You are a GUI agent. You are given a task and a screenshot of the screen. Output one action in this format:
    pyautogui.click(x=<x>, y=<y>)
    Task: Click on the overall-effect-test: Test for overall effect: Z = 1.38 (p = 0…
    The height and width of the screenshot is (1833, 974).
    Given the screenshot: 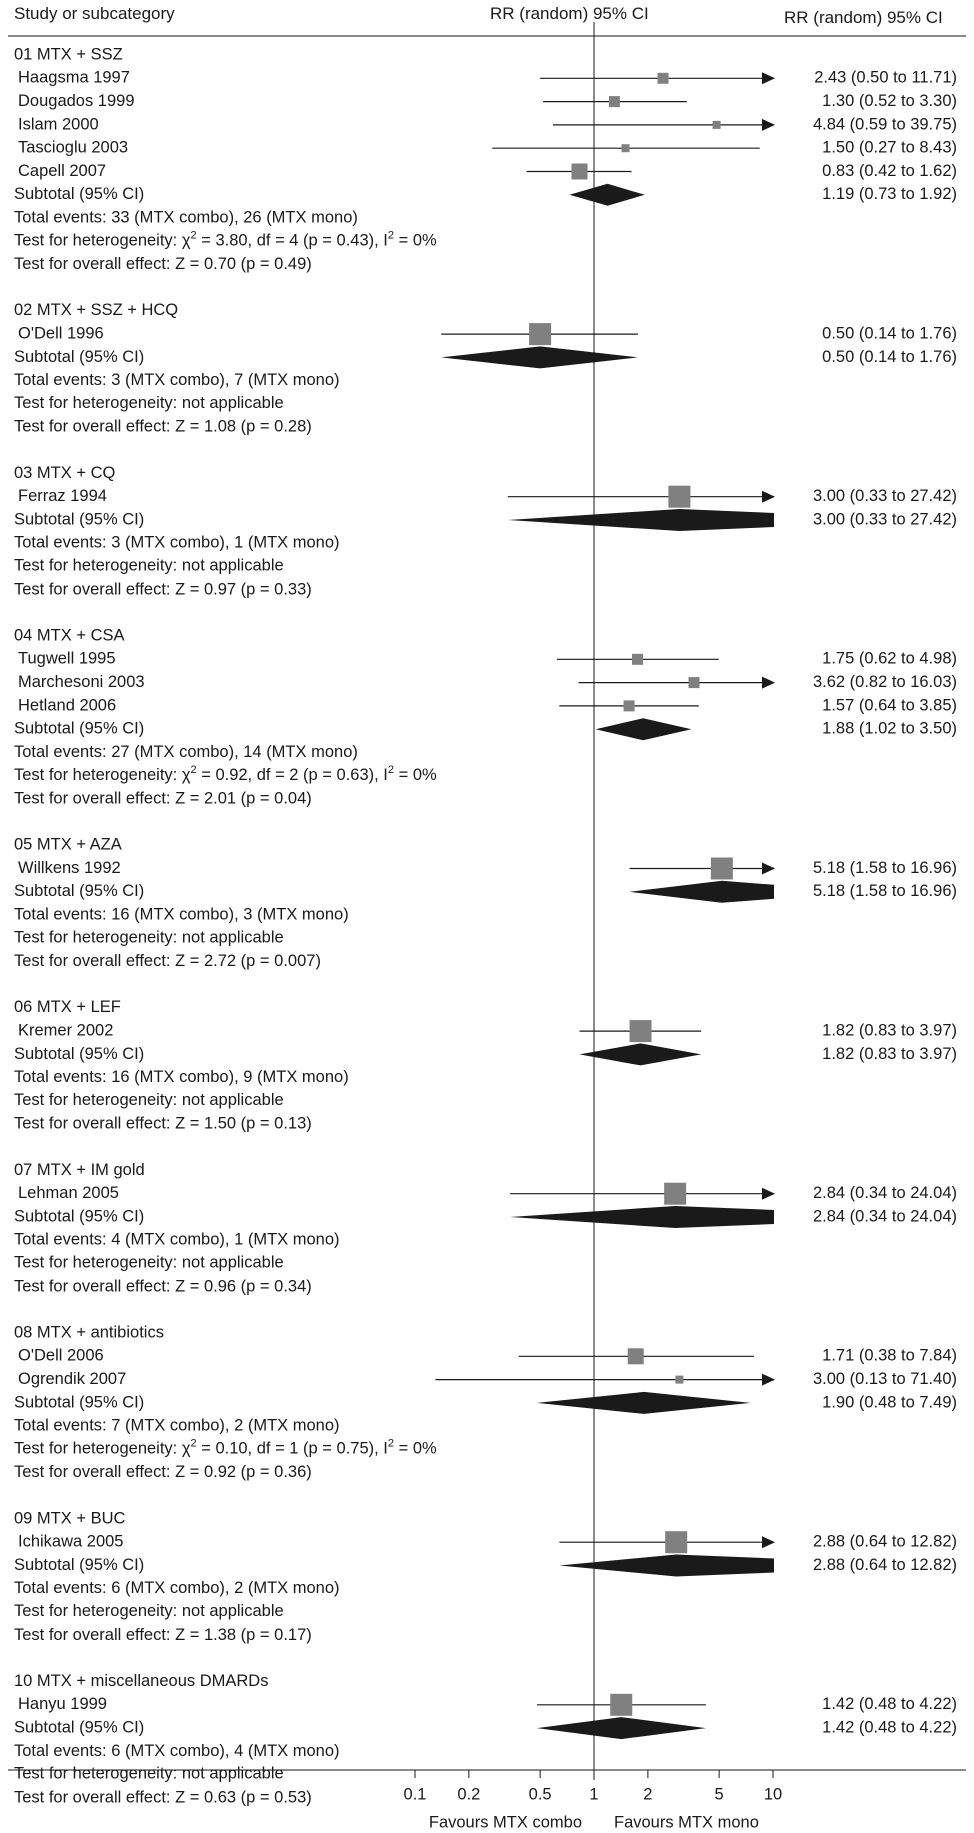 What is the action you would take?
    pyautogui.click(x=163, y=1635)
    